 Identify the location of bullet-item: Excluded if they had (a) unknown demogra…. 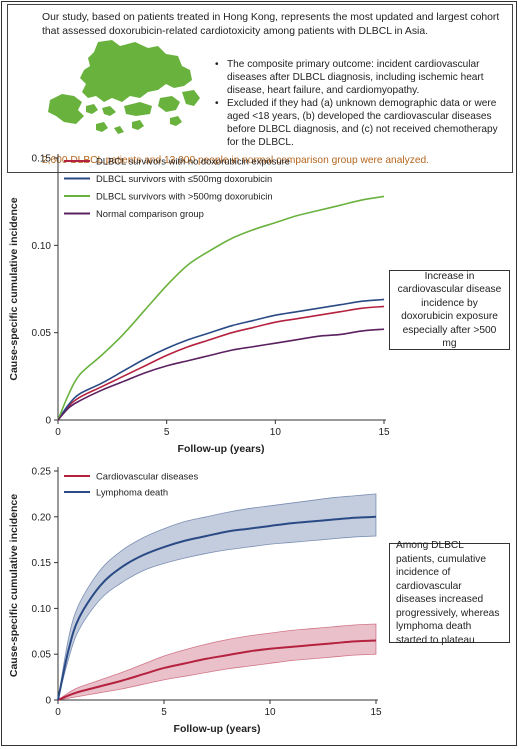
(358, 123).